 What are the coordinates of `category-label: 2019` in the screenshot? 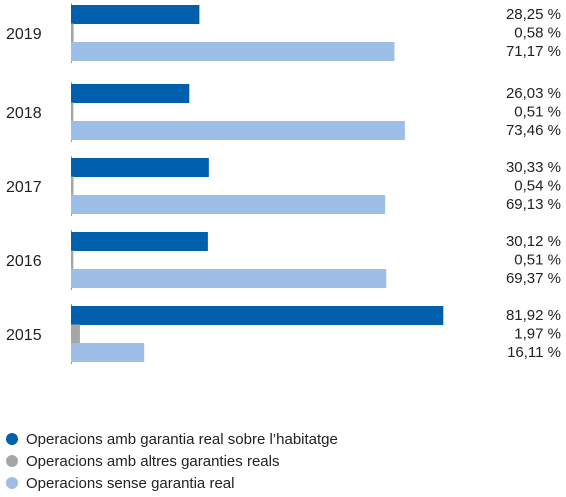 It's located at (24, 34).